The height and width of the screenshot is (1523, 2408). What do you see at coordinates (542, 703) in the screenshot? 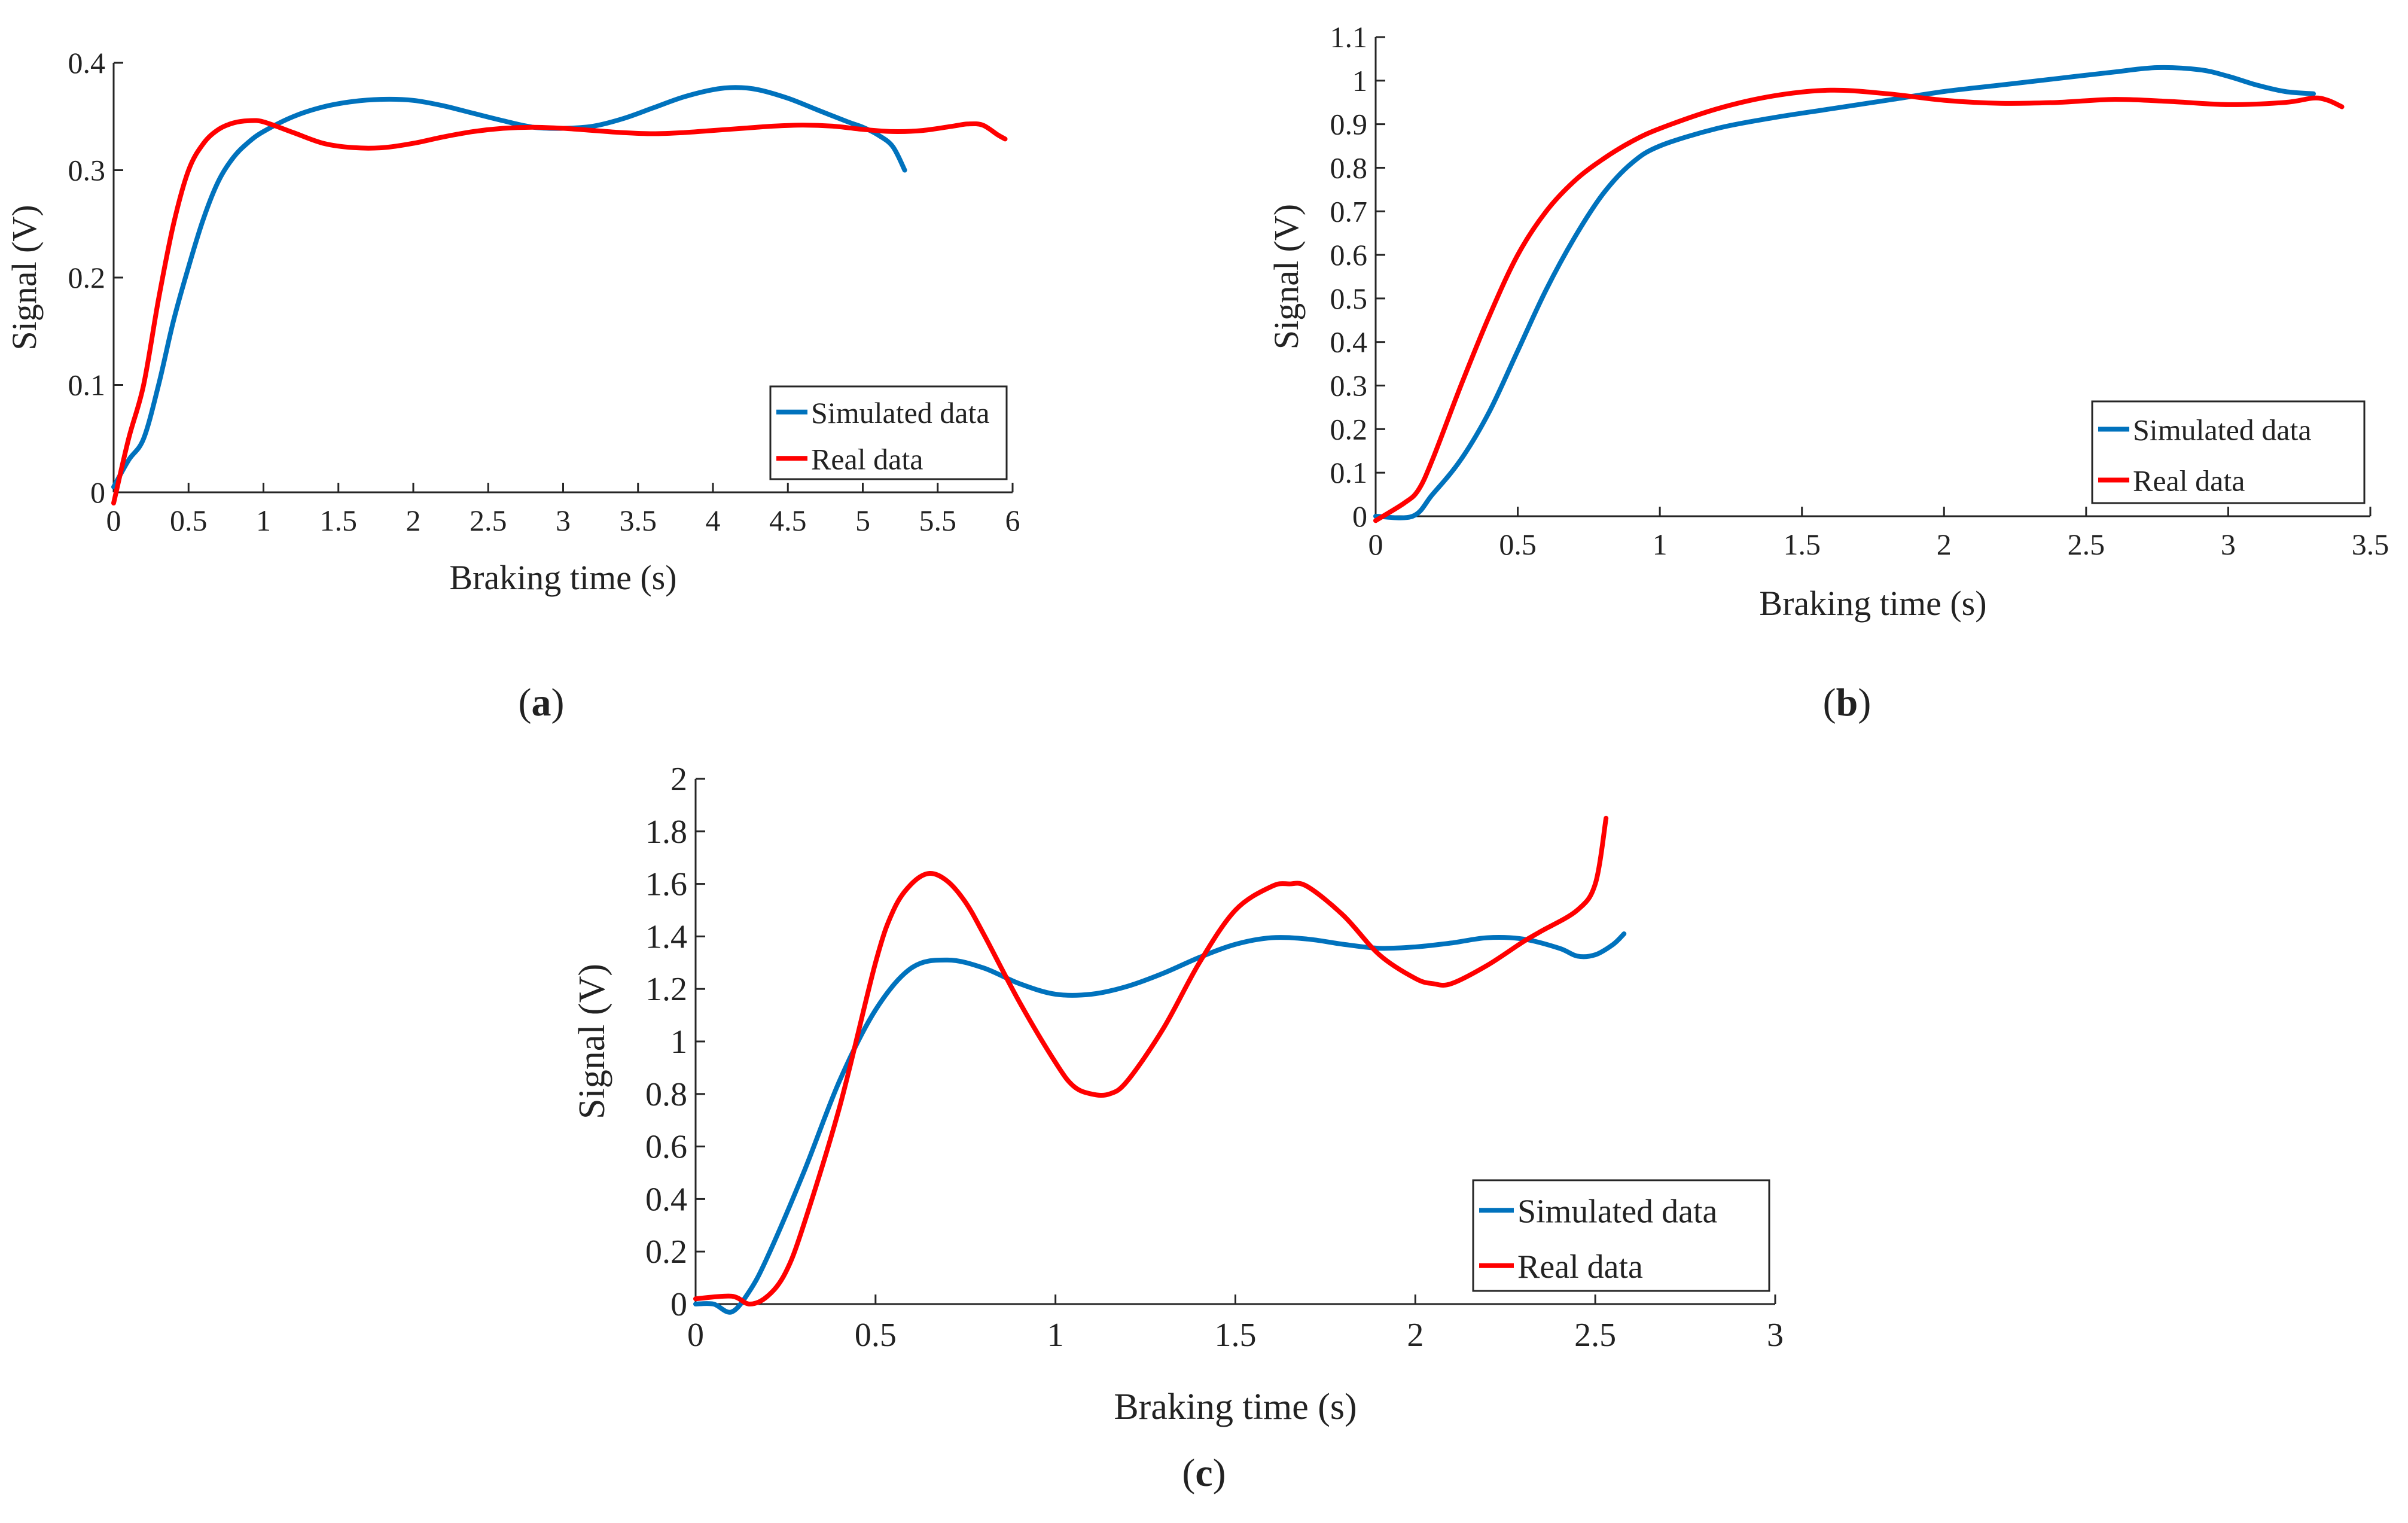
I see `panel-label-a: (a)` at bounding box center [542, 703].